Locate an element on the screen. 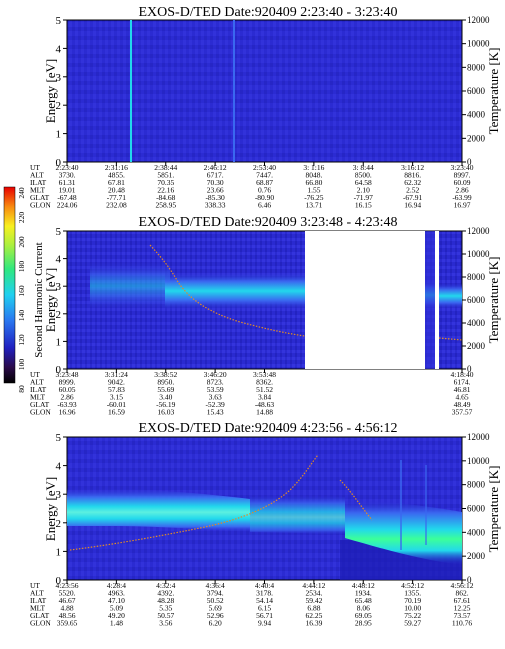 This screenshot has height=649, width=505. panel-3-ylabel: Energy [eV] is located at coordinates (50, 509).